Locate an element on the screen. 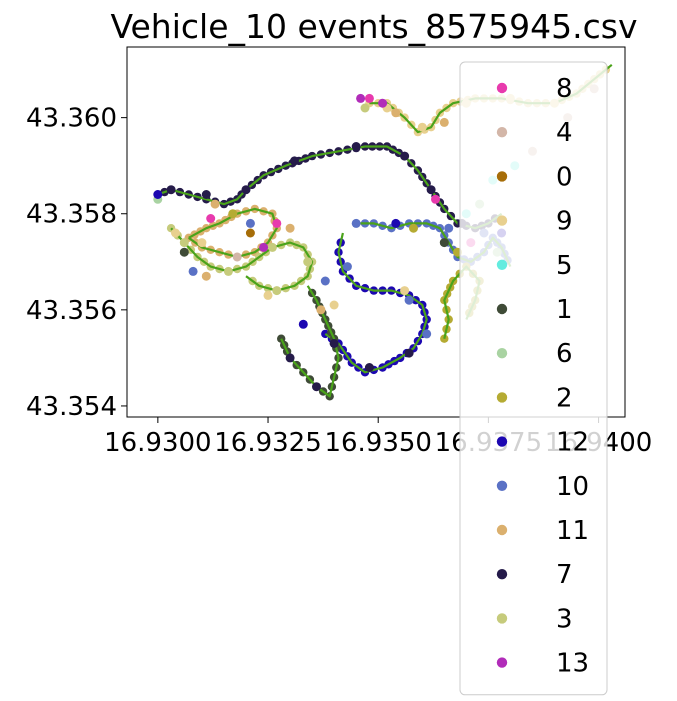  x-tick-label: 16.9325 is located at coordinates (268, 443).